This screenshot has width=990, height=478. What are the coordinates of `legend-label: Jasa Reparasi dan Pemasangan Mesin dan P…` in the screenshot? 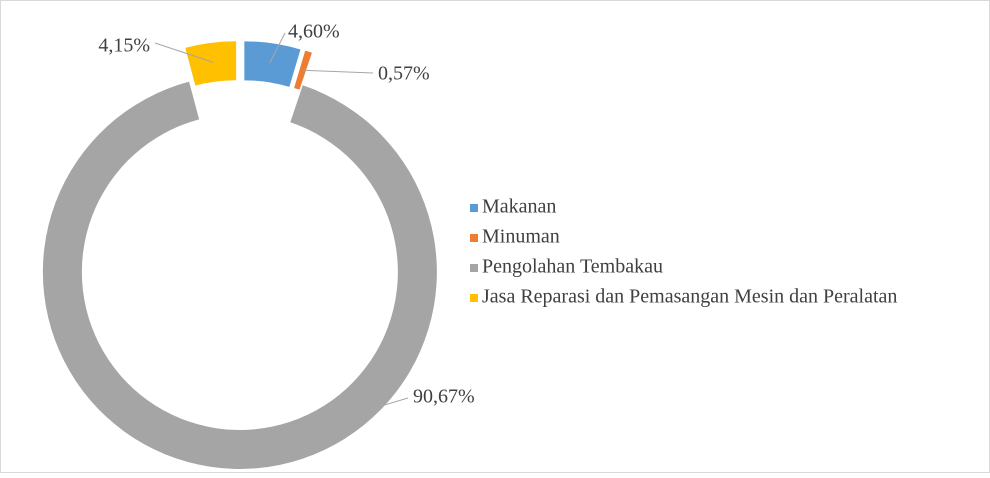 It's located at (689, 297).